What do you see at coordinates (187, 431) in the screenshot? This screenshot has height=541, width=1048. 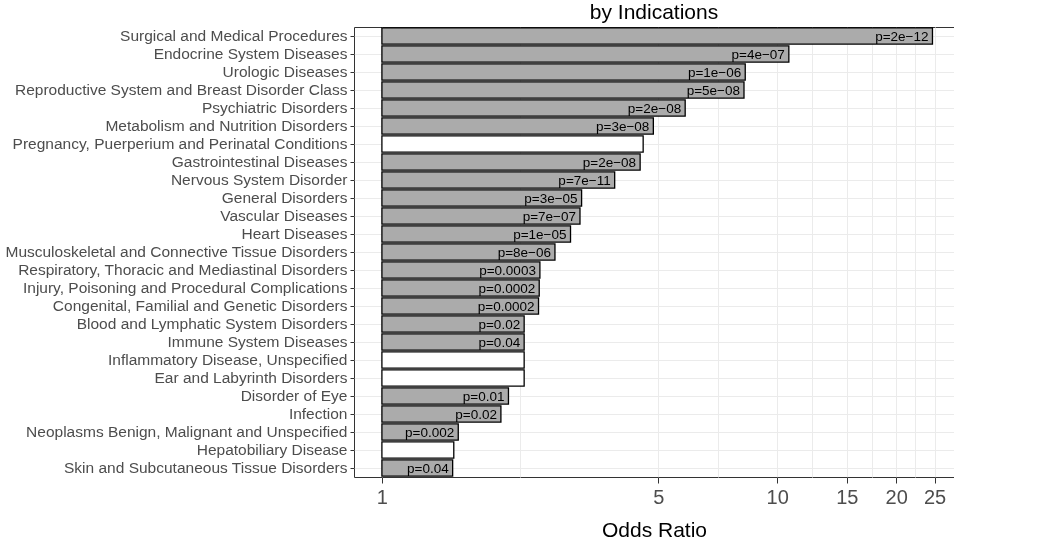 I see `y-tick-label: Neoplasms Benign, Malignant and Unspecified` at bounding box center [187, 431].